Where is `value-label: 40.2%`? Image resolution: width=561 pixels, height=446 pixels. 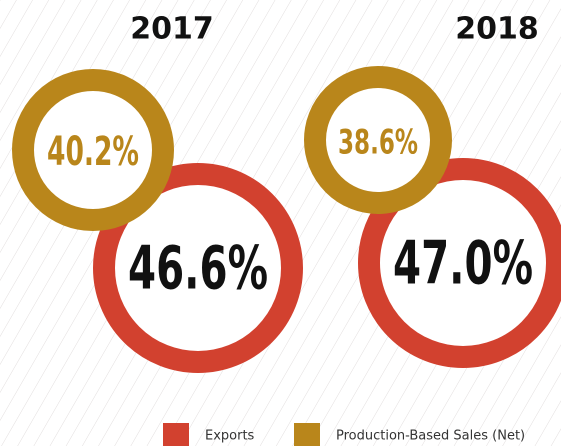
value-label: 40.2% is located at coordinates (93, 152).